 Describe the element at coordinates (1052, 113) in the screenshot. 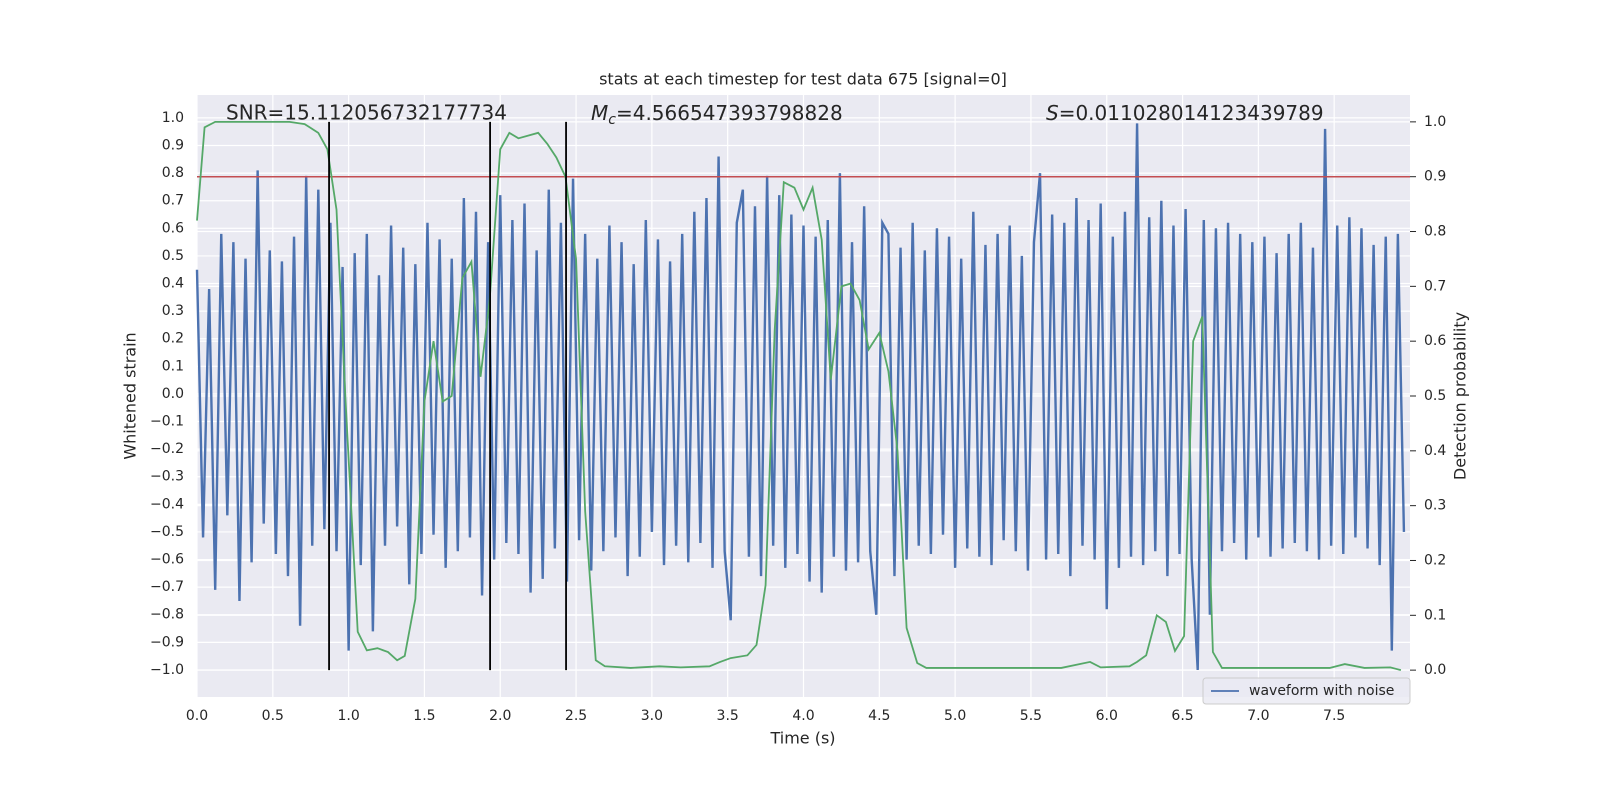

I see `s-symbol: S` at that location.